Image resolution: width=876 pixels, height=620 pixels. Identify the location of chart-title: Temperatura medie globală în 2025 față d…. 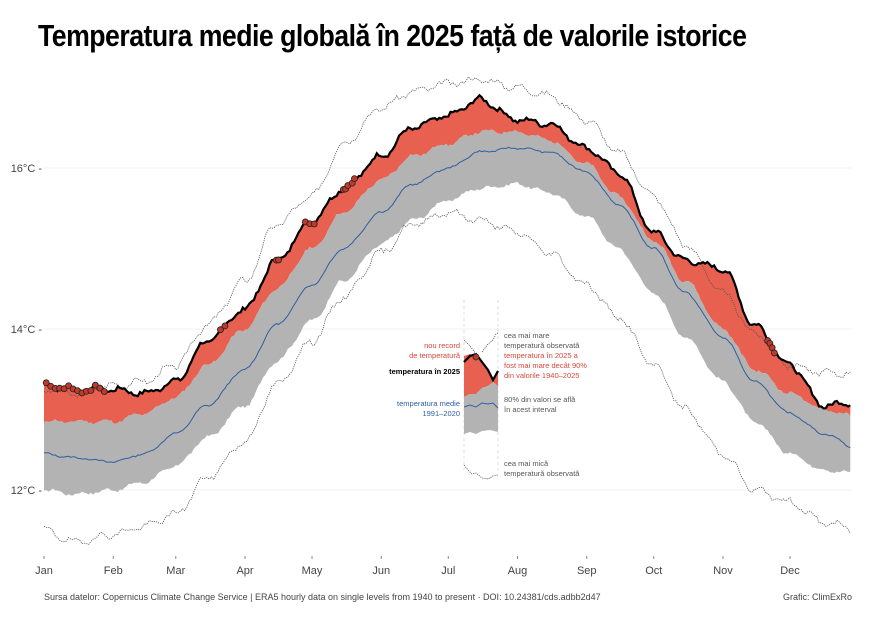
(392, 35).